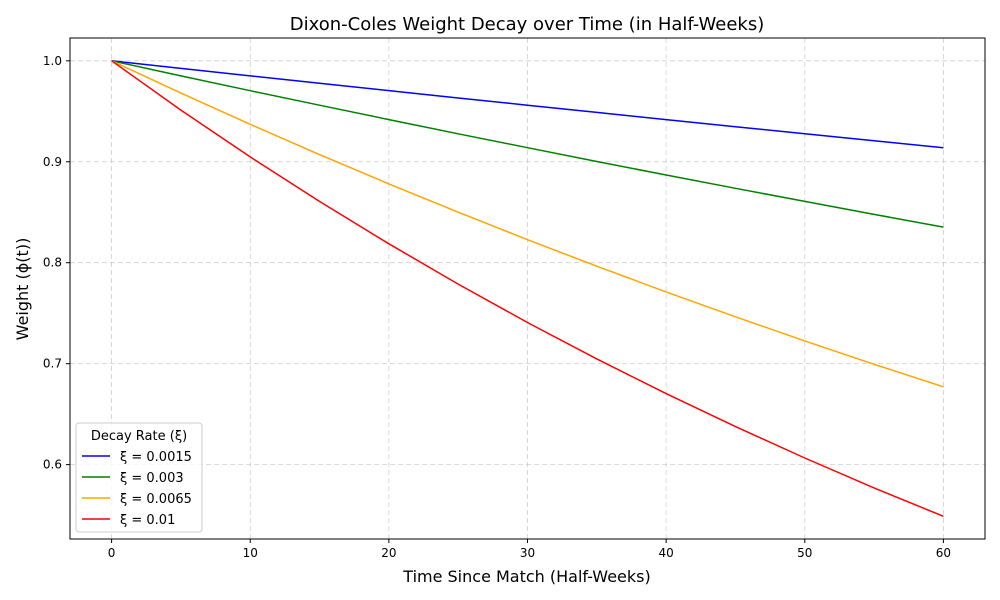  What do you see at coordinates (388, 553) in the screenshot?
I see `x-tick-label: 20` at bounding box center [388, 553].